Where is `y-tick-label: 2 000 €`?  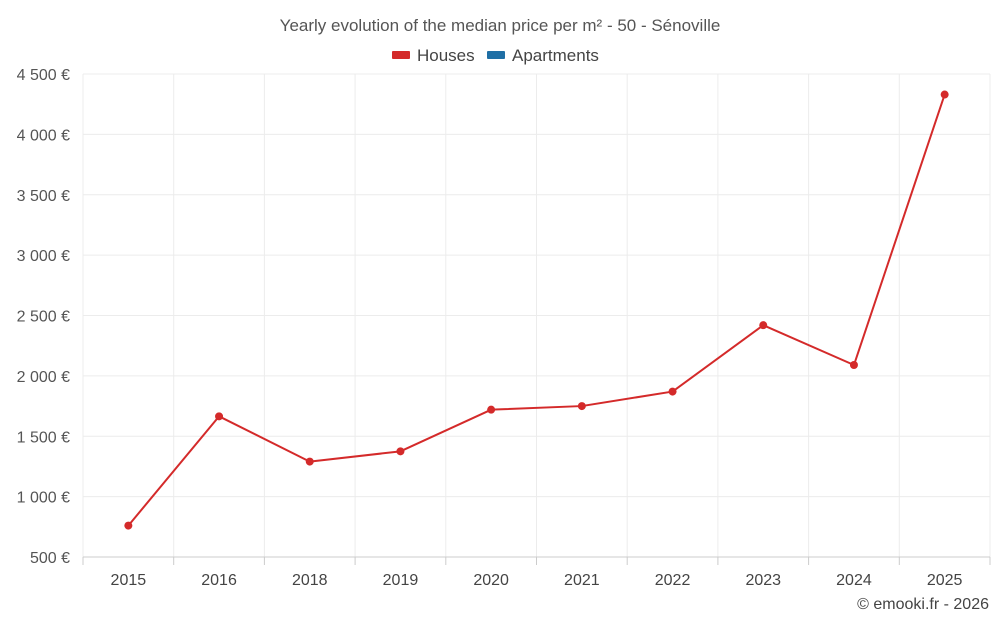 y-tick-label: 2 000 € is located at coordinates (43, 377).